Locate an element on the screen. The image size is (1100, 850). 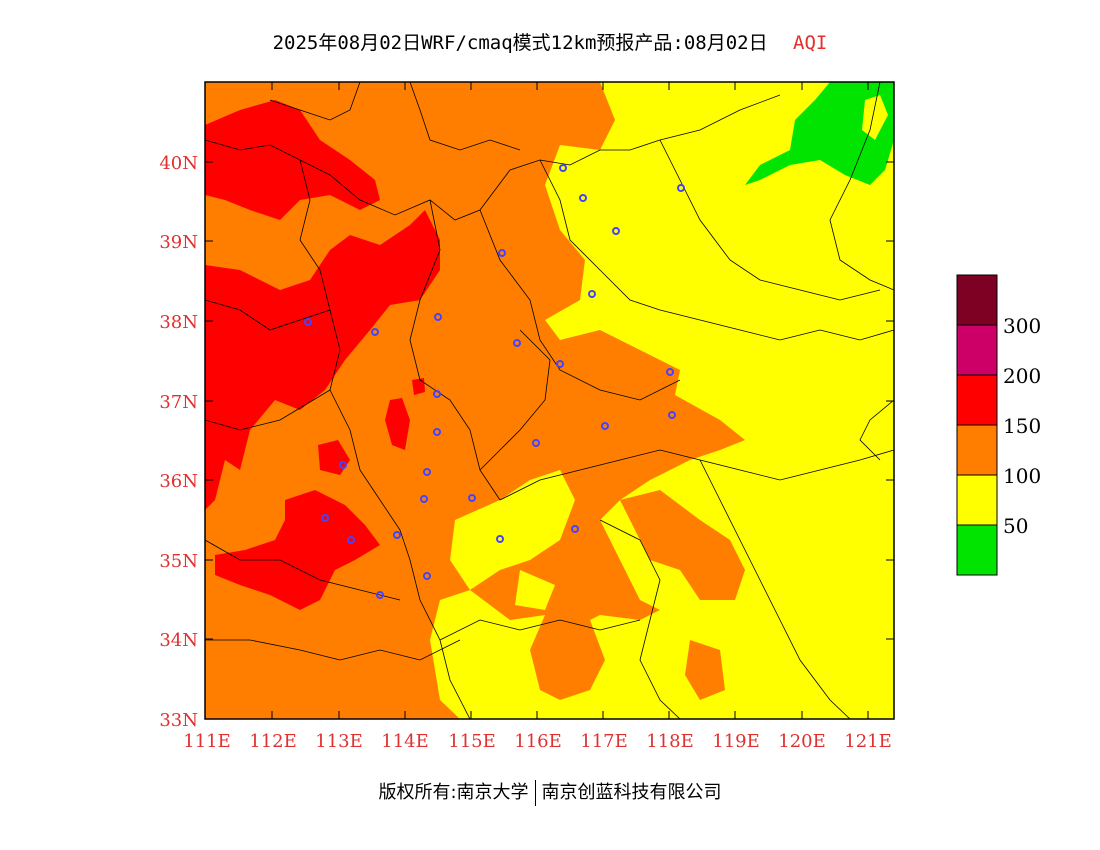
copyright-footer: 版权所有:南京大学 南京创蓝科技有限公司 is located at coordinates (550, 792).